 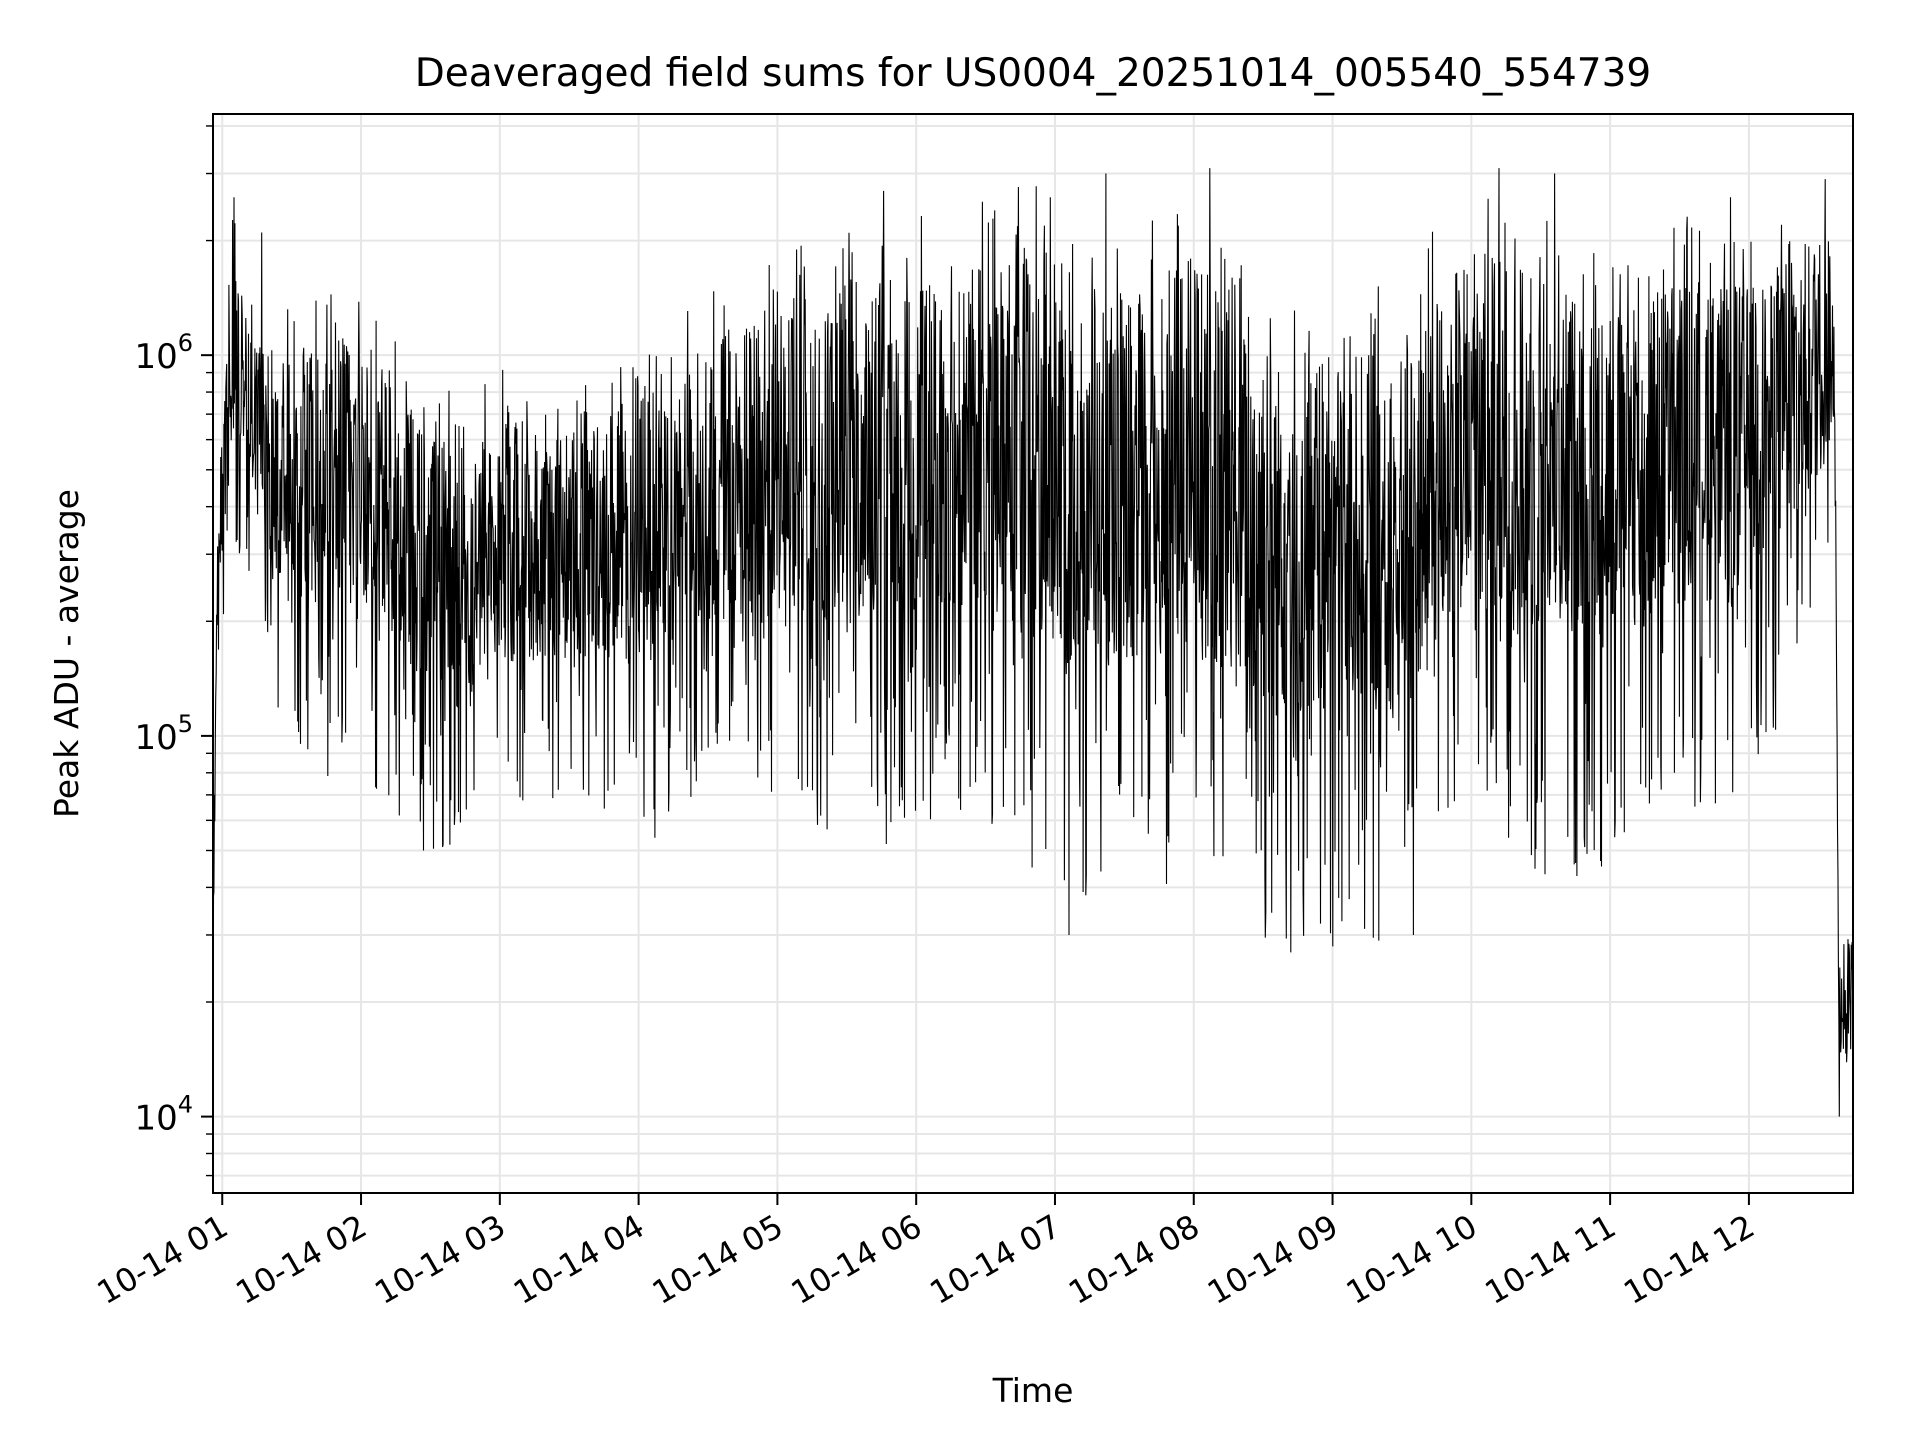 I want to click on y-tick-label: 10⁴, so click(x=163, y=1115).